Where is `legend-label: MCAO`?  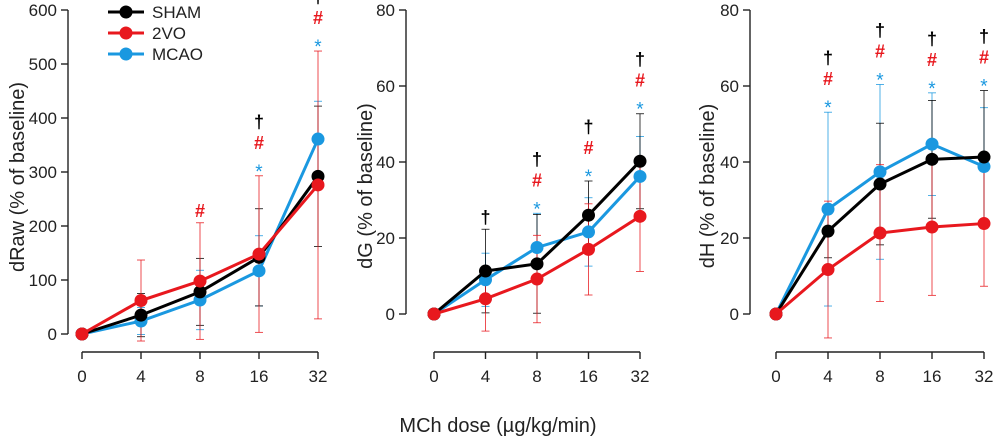
legend-label: MCAO is located at coordinates (177, 54).